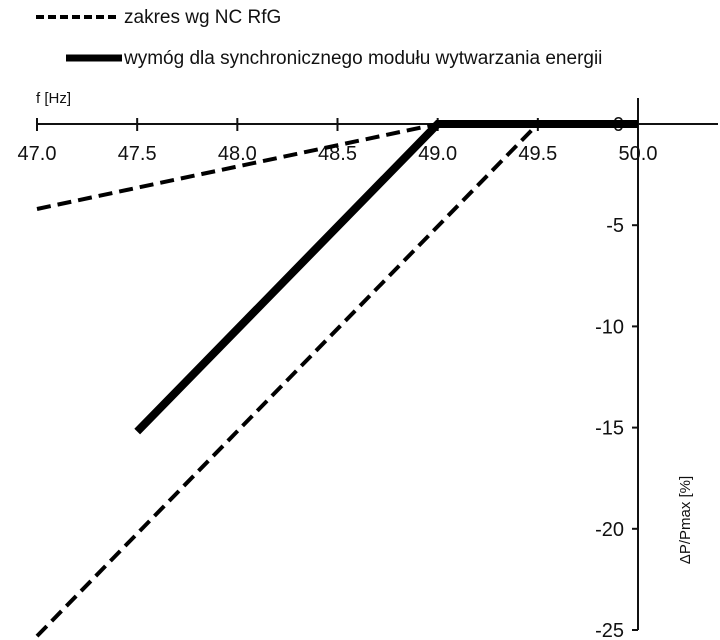 Image resolution: width=720 pixels, height=640 pixels. Describe the element at coordinates (237, 166) in the screenshot. I see `dashed-range-line` at that location.